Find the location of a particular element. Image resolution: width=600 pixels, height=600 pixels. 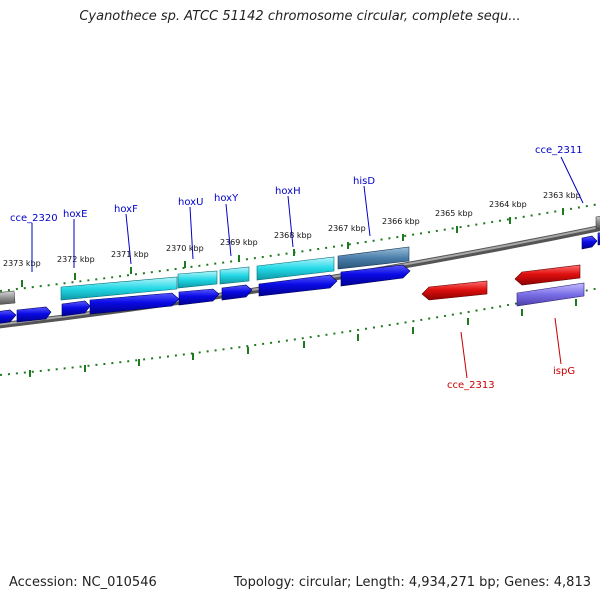

gene-label-hoxF: hoxF is located at coordinates (126, 209).